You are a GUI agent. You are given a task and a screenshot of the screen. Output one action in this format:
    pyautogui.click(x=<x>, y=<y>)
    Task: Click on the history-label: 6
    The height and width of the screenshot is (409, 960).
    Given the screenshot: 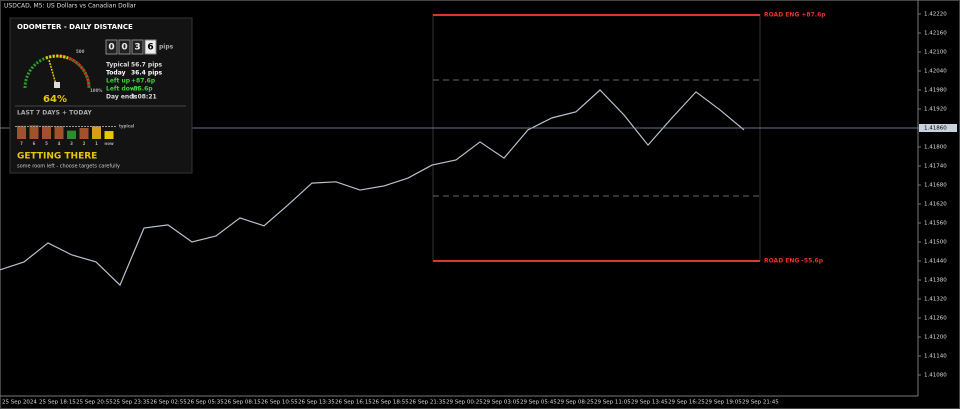 What is the action you would take?
    pyautogui.click(x=34, y=143)
    